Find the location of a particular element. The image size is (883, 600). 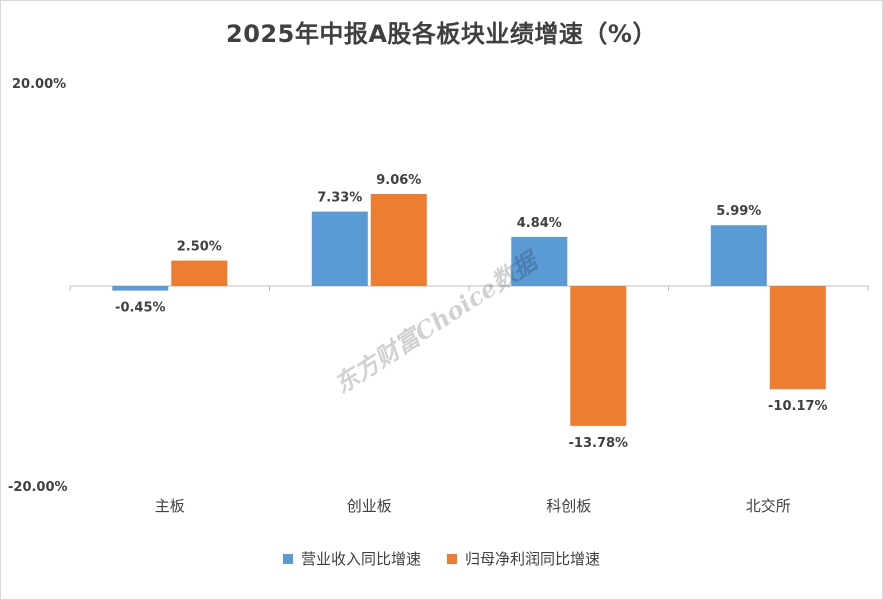

legend-item-revenue: 营业收入同比增速 is located at coordinates (351, 558).